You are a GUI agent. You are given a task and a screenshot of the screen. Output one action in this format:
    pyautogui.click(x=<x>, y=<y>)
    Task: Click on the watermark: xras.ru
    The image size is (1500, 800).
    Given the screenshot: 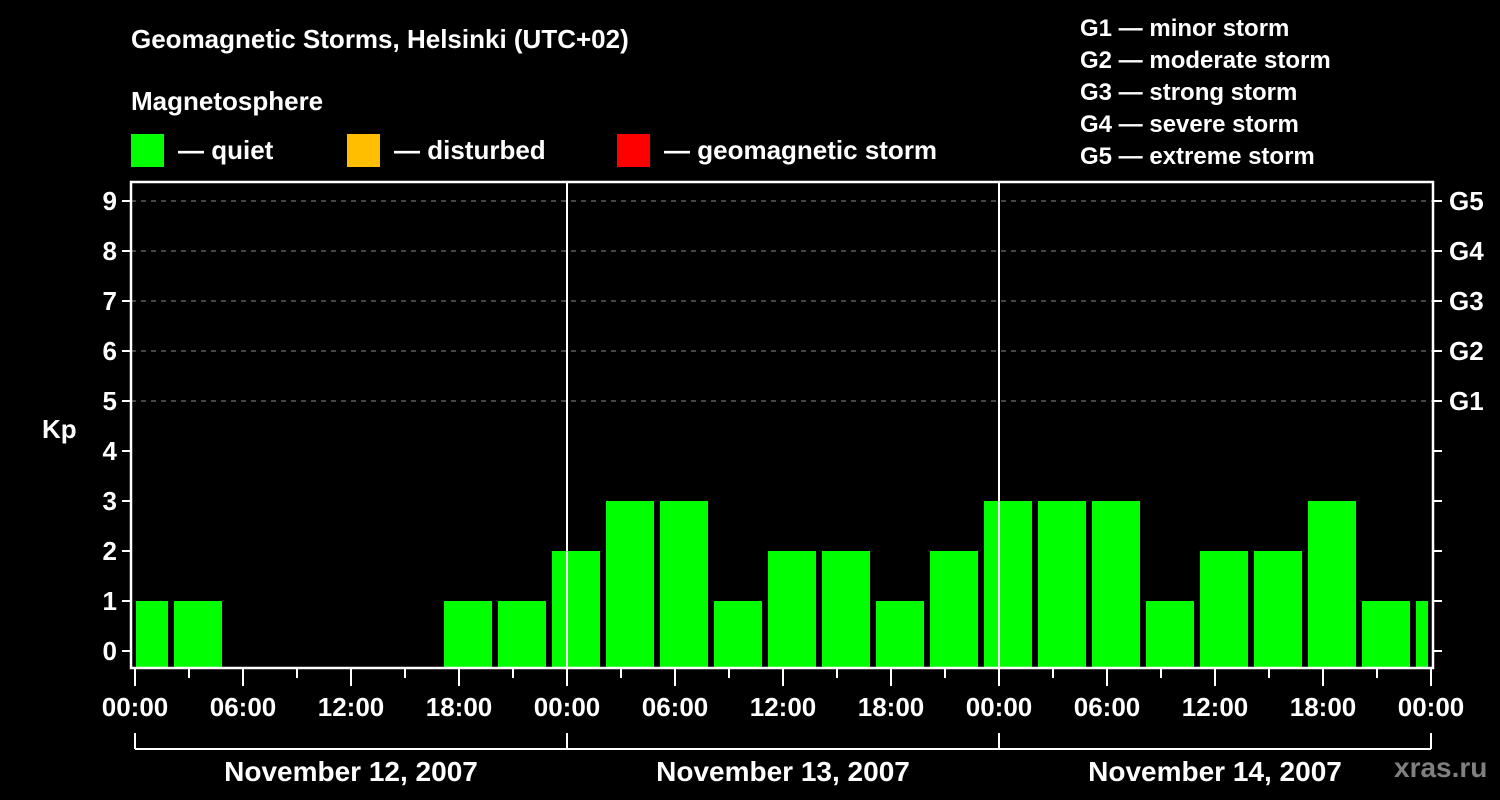 What is the action you would take?
    pyautogui.click(x=1441, y=767)
    